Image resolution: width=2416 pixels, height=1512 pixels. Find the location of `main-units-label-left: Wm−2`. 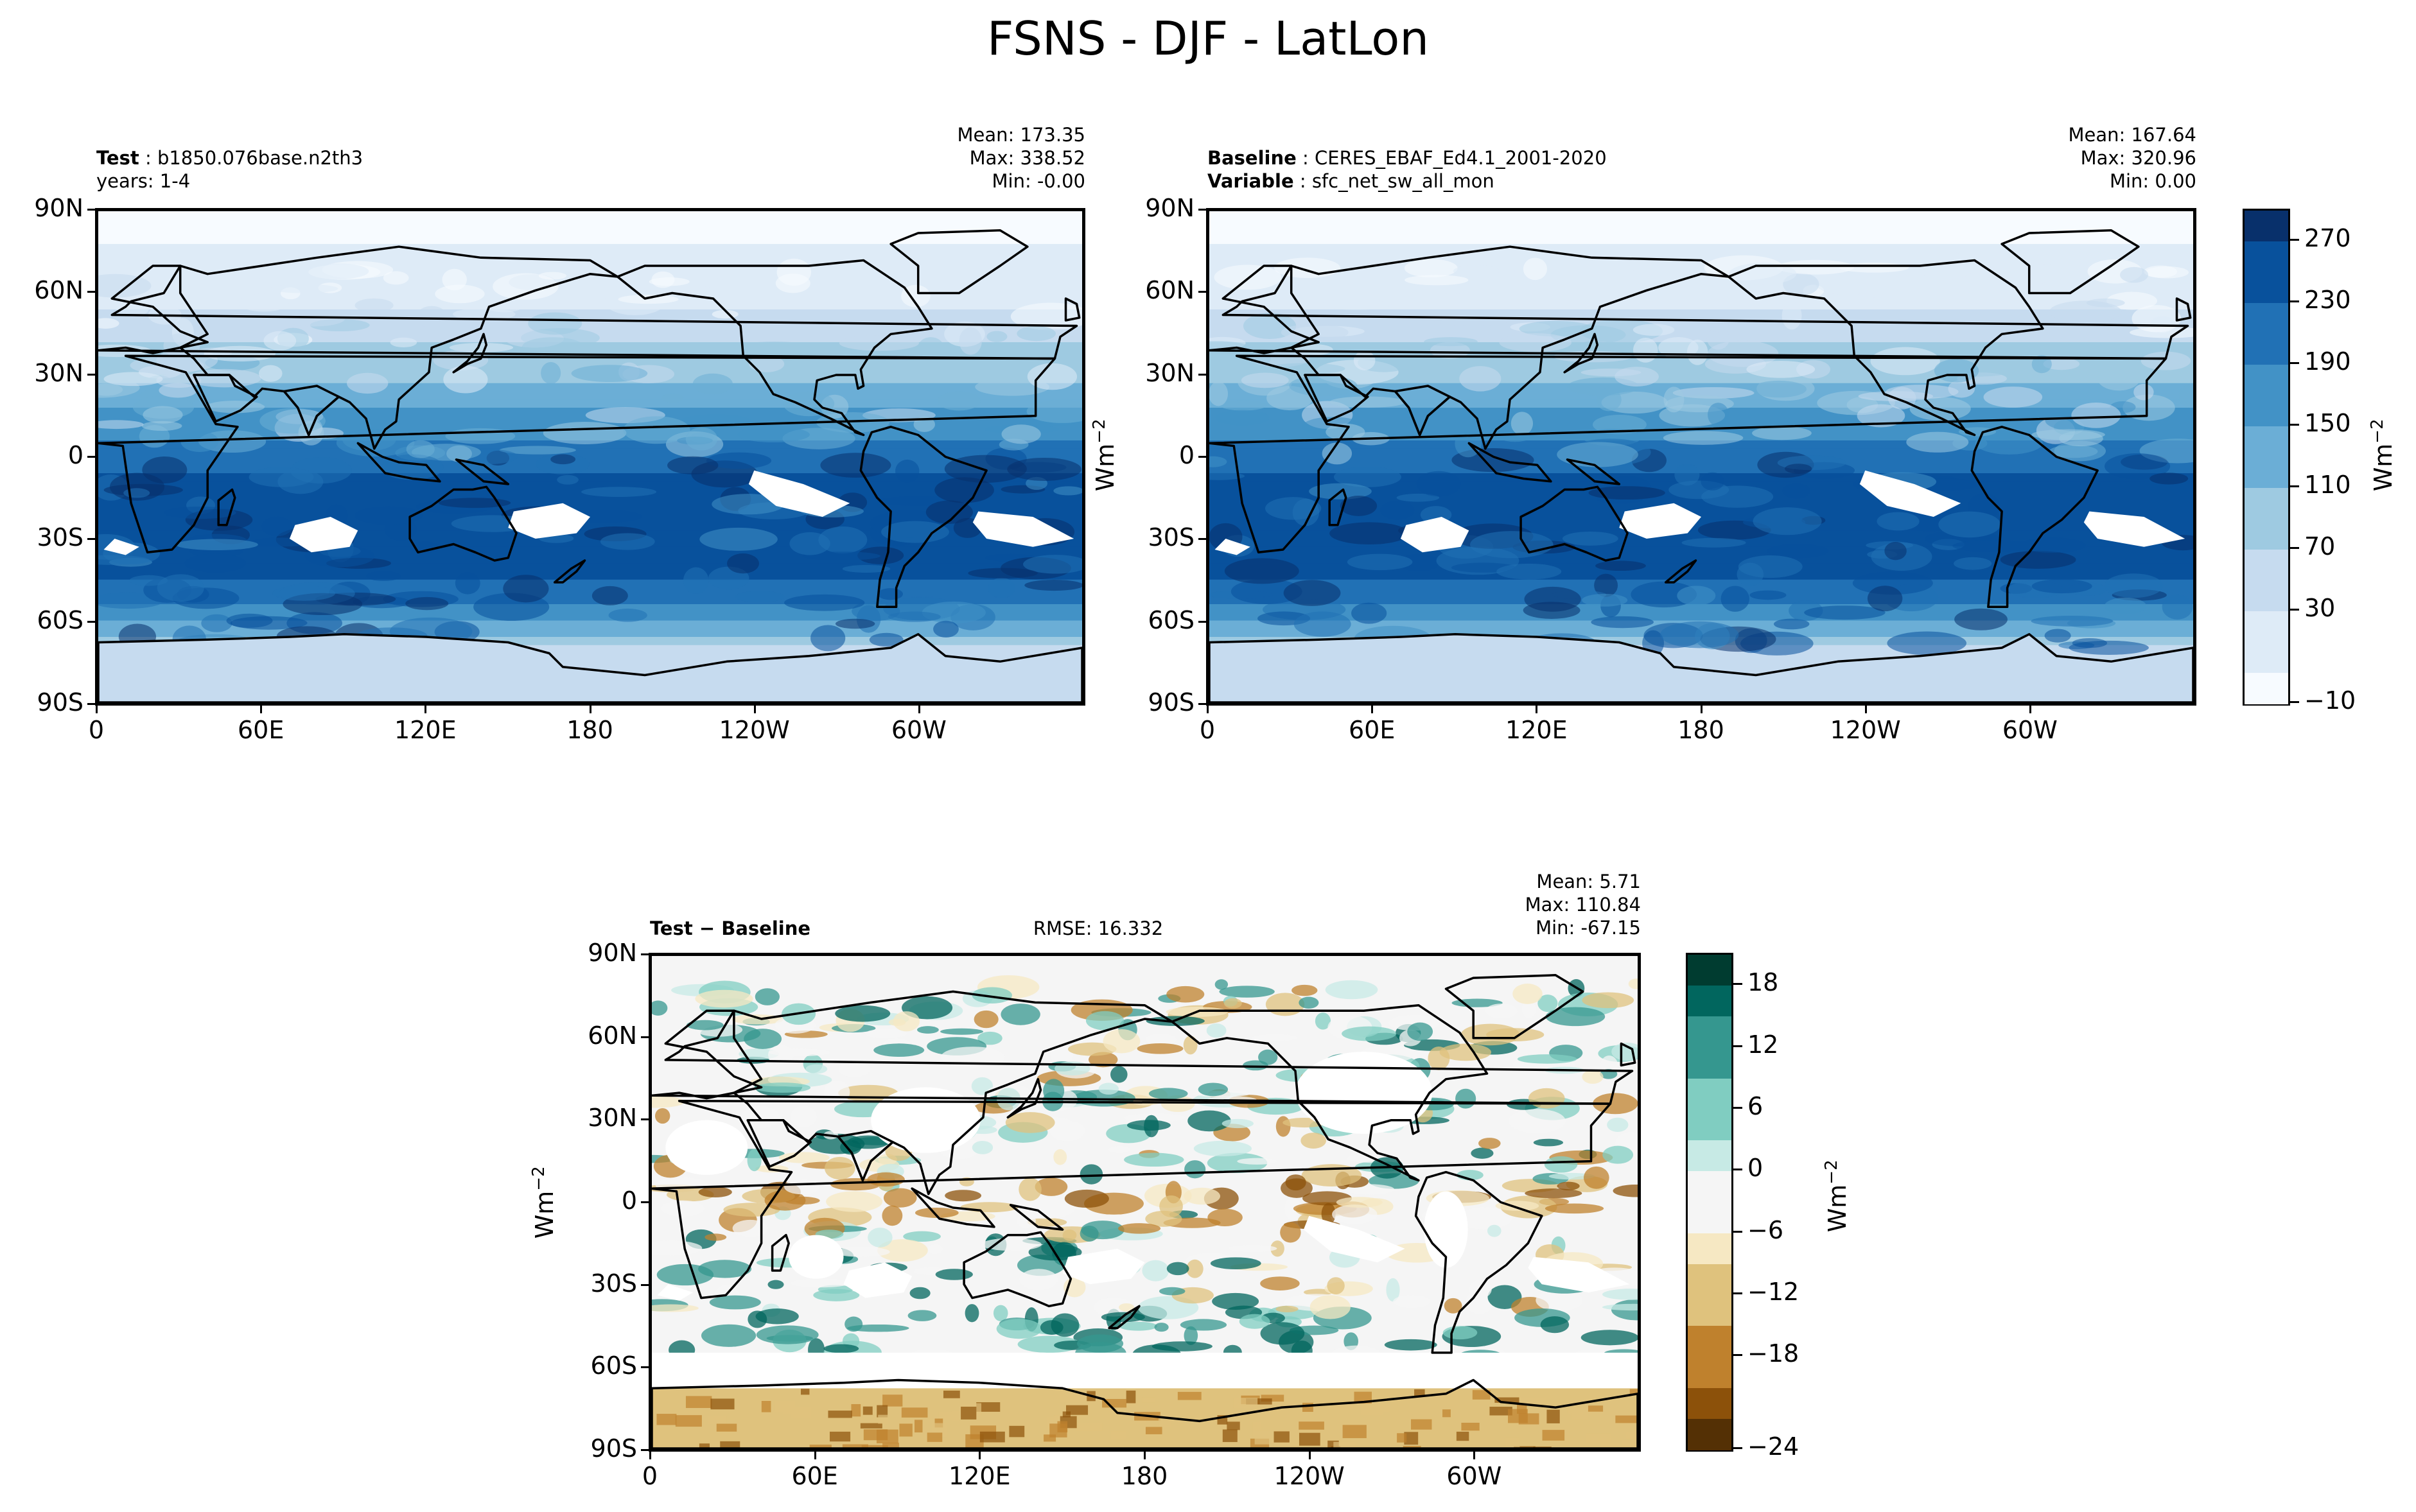

main-units-label-left: Wm−2 is located at coordinates (1104, 455).